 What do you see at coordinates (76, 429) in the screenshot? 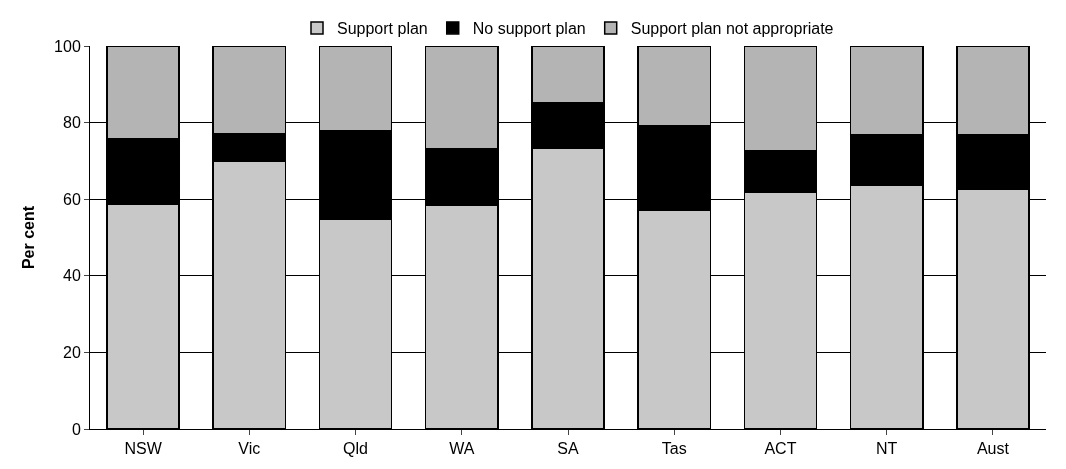
I see `y-tick-label: 0` at bounding box center [76, 429].